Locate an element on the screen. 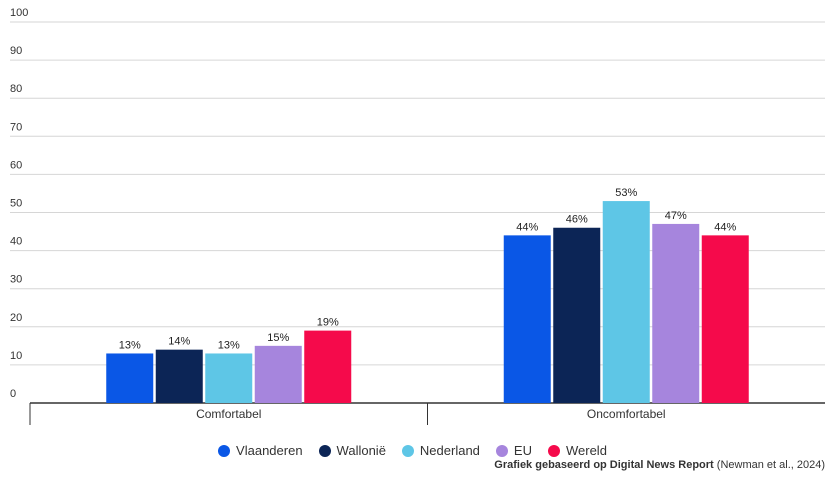 The image size is (825, 477). data-label: 19% is located at coordinates (328, 323).